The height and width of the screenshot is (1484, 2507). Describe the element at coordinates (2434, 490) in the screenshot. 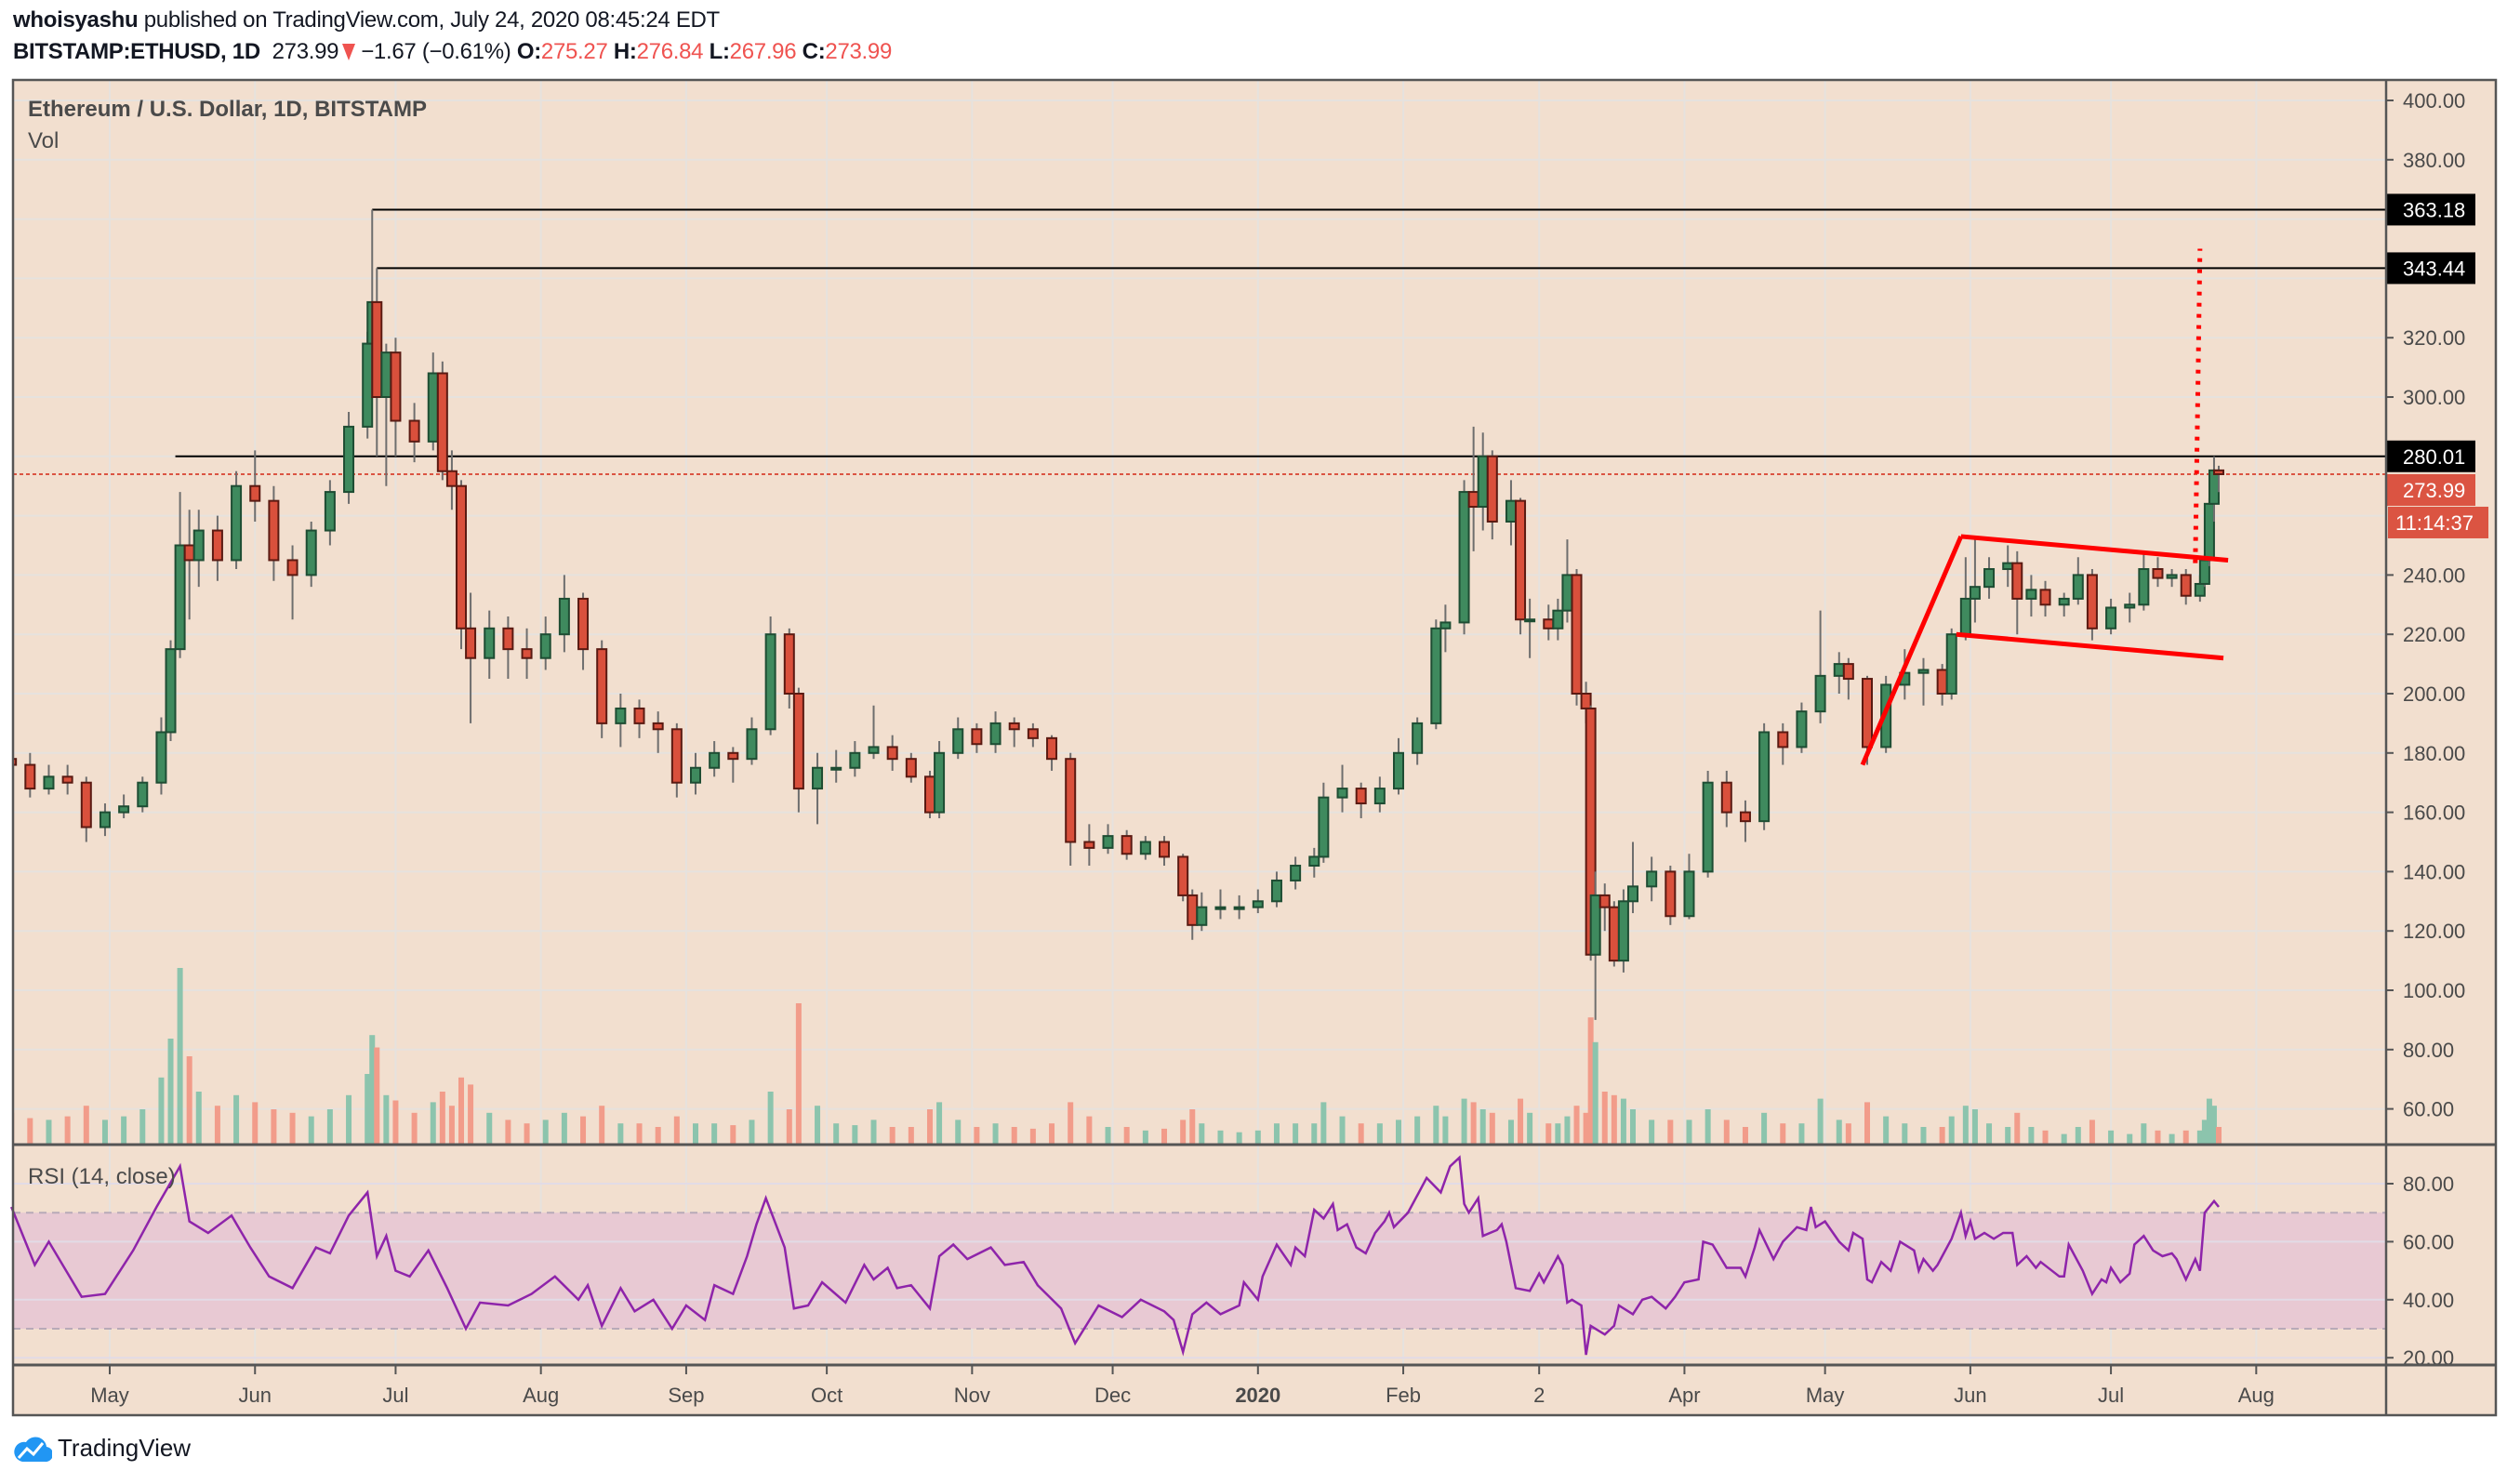

I see `last-price-label: 273.99` at that location.